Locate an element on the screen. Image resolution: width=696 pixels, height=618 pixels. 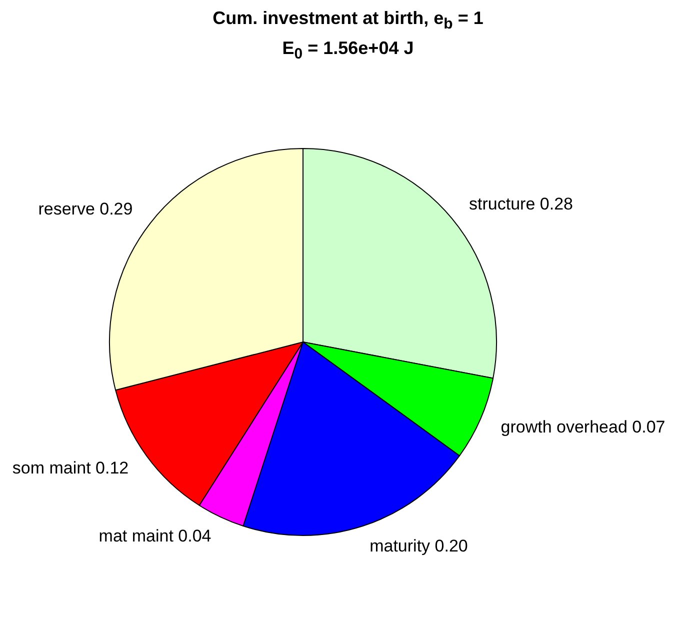
slice-label: mat maint 0.04 is located at coordinates (155, 536).